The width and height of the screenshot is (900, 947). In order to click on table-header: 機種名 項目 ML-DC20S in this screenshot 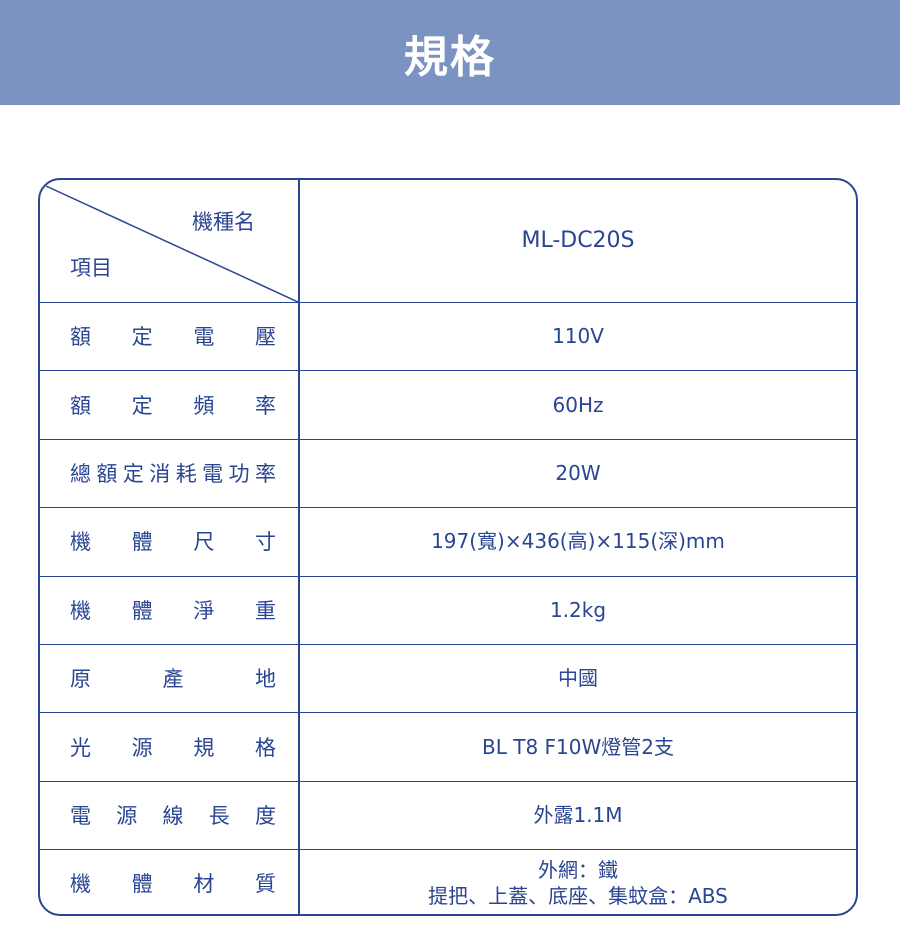, I will do `click(448, 241)`.